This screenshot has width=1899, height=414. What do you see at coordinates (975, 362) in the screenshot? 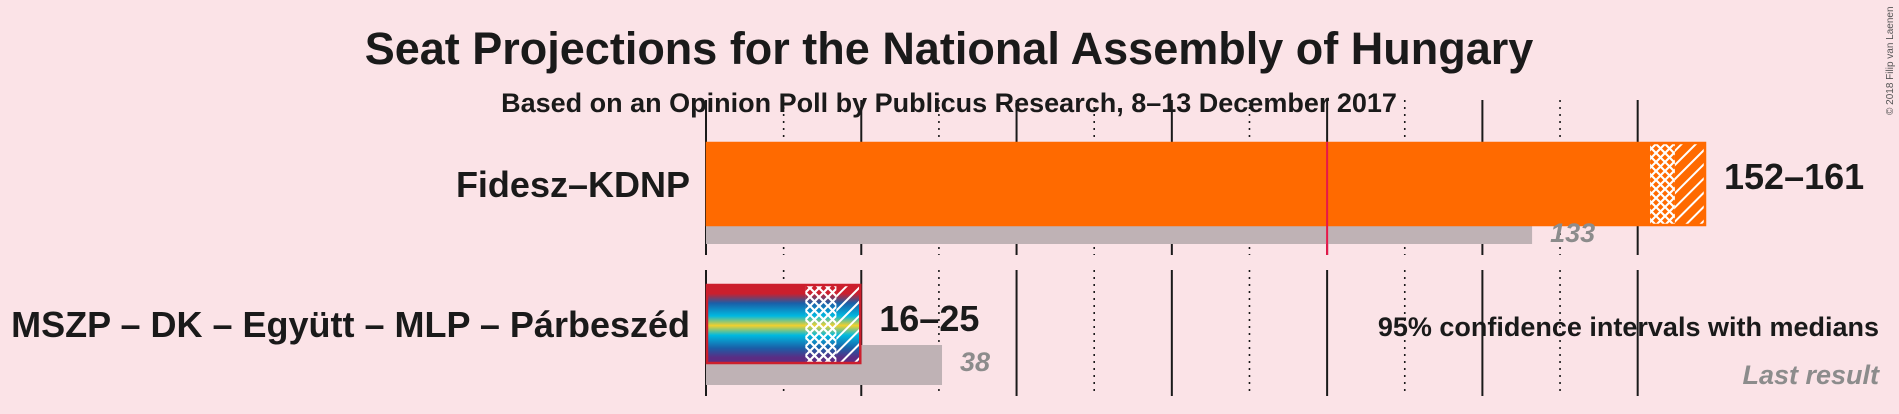
I see `last-result-label: 38` at bounding box center [975, 362].